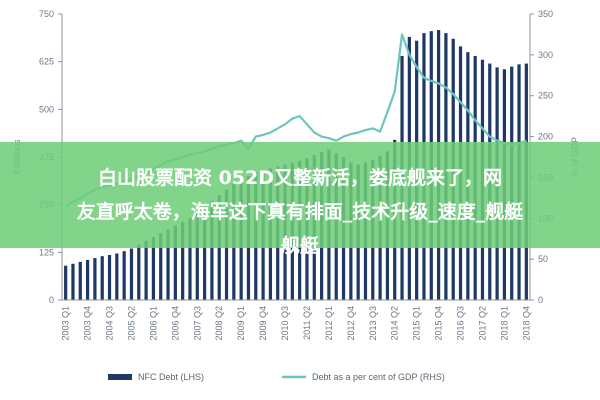 Image resolution: width=600 pixels, height=400 pixels. Describe the element at coordinates (66, 282) in the screenshot. I see `bar-2003-q1` at that location.